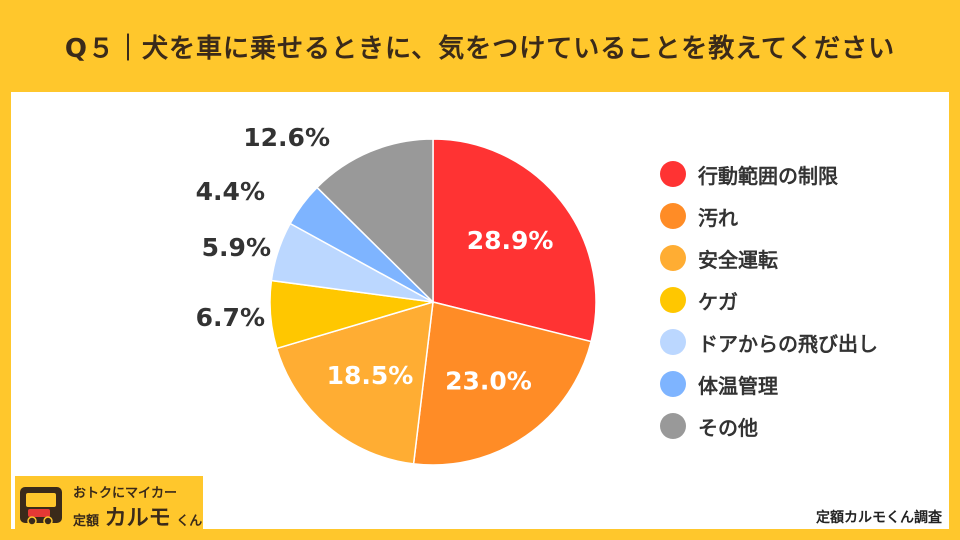 The height and width of the screenshot is (540, 960). What do you see at coordinates (488, 381) in the screenshot?
I see `pie-data-label: 23.0%` at bounding box center [488, 381].